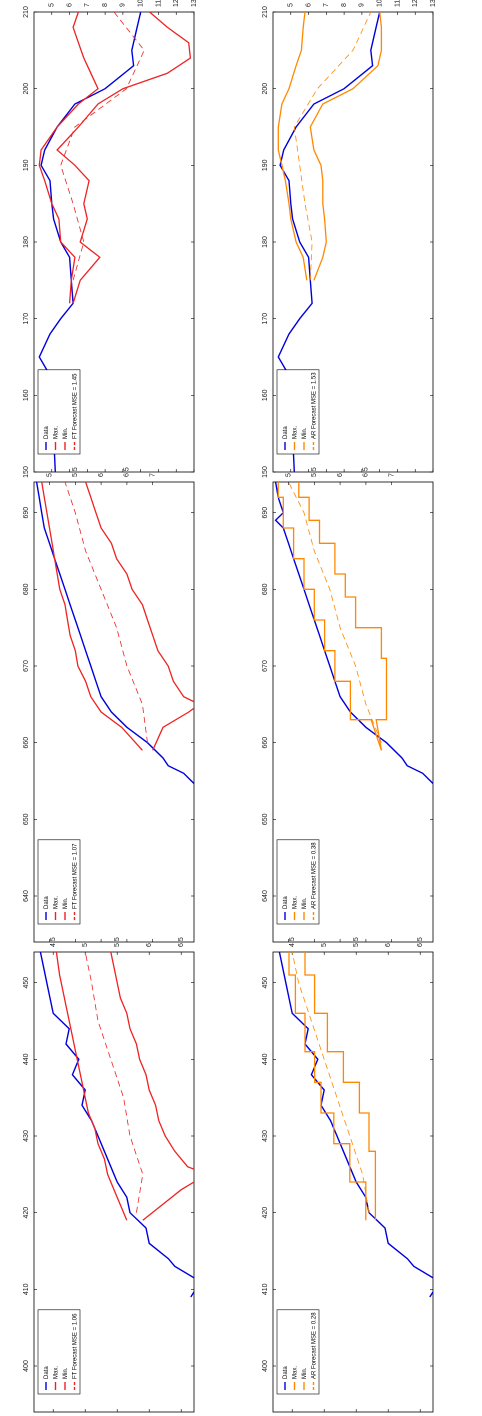  I want to click on legend: Data Max. Min. AR Forecast MSE = 0.38, so click(298, 882).